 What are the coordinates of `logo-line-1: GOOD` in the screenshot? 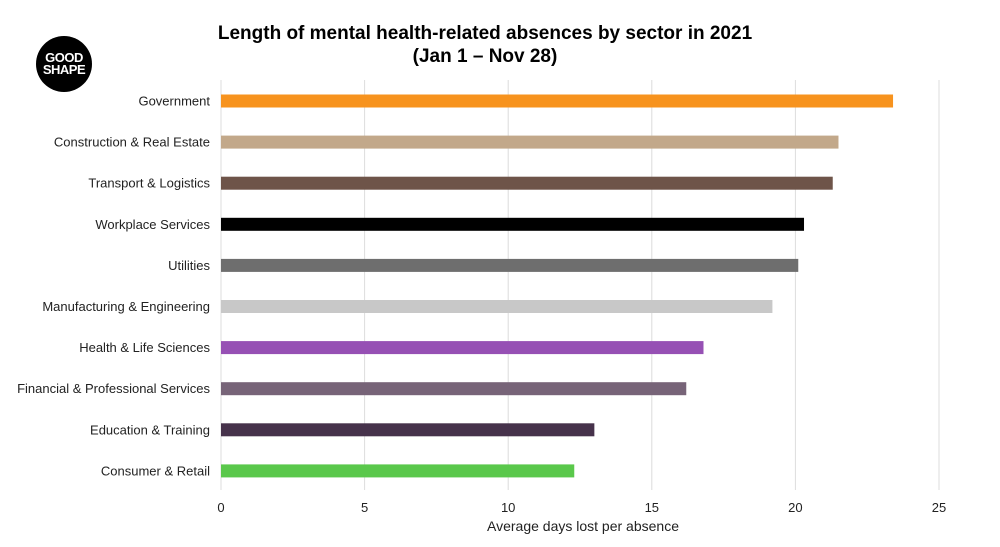 It's located at (64, 57).